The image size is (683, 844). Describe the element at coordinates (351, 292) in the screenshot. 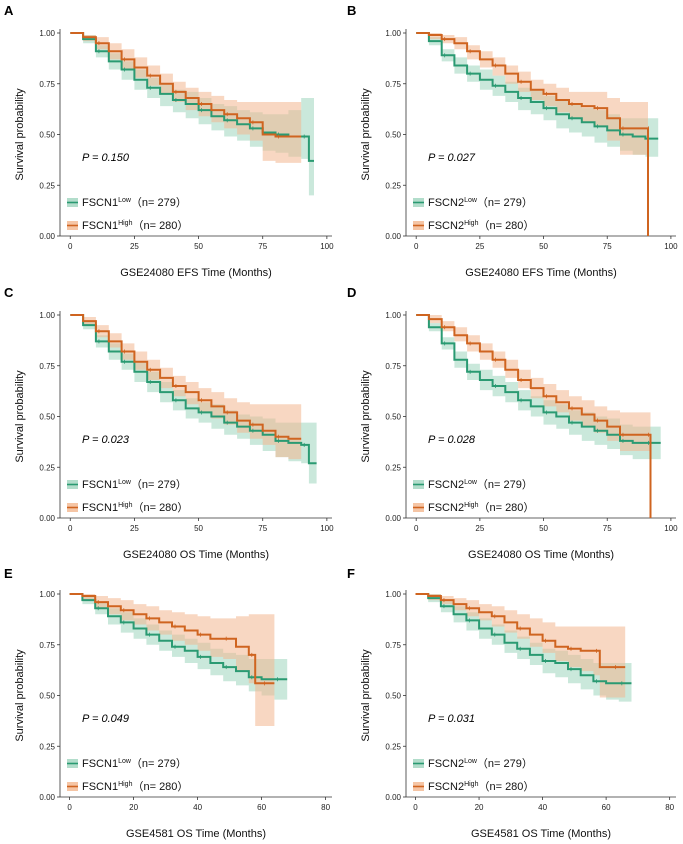

I see `panel-letter: D` at that location.